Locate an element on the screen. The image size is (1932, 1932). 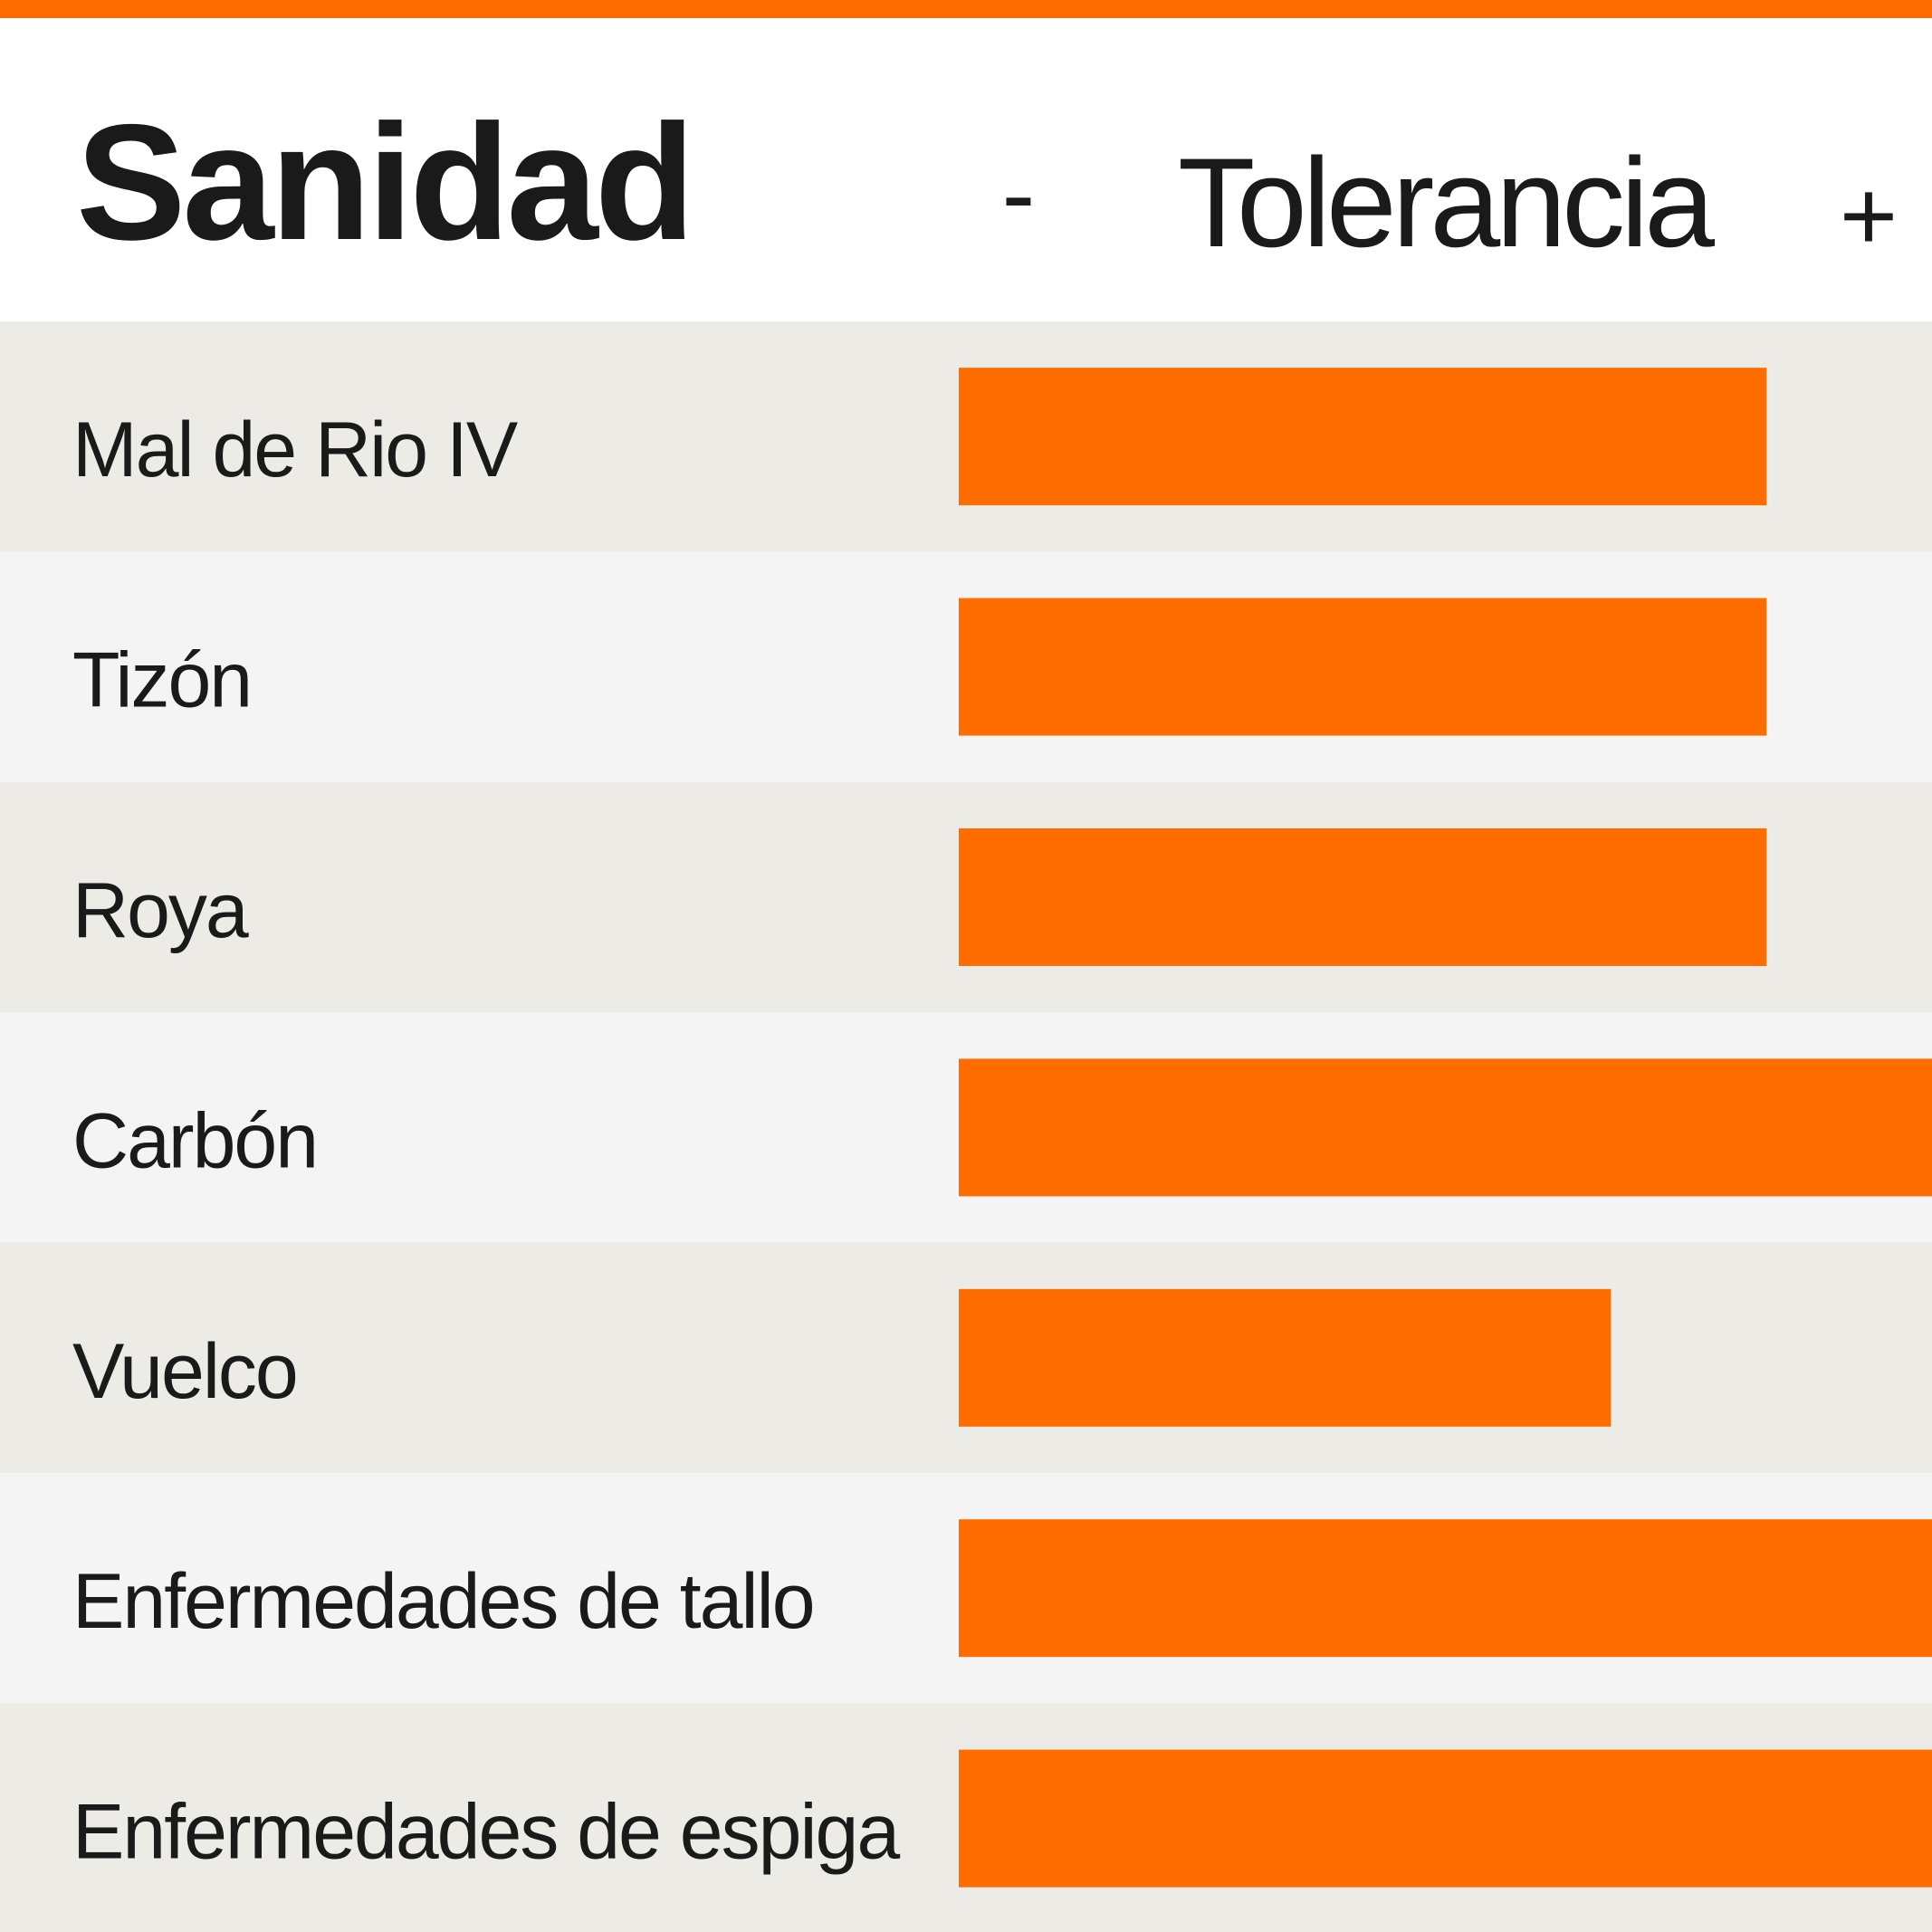
category-label: Vuelco is located at coordinates (184, 1371).